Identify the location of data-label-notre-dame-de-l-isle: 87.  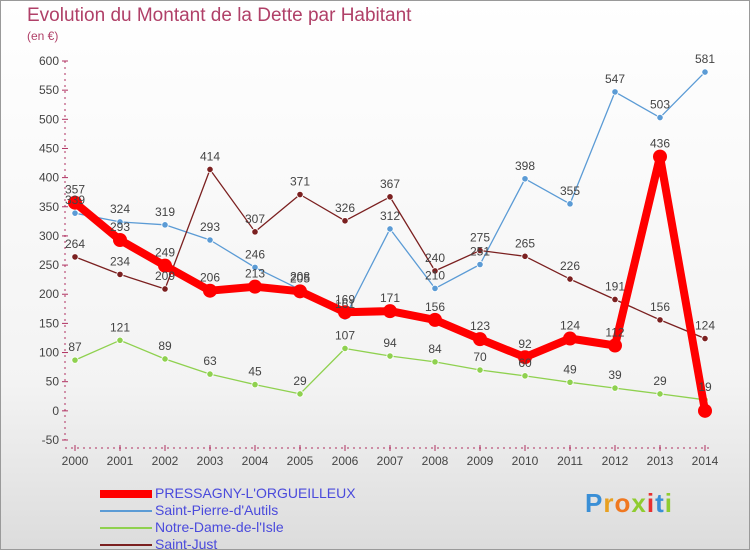
(75, 347).